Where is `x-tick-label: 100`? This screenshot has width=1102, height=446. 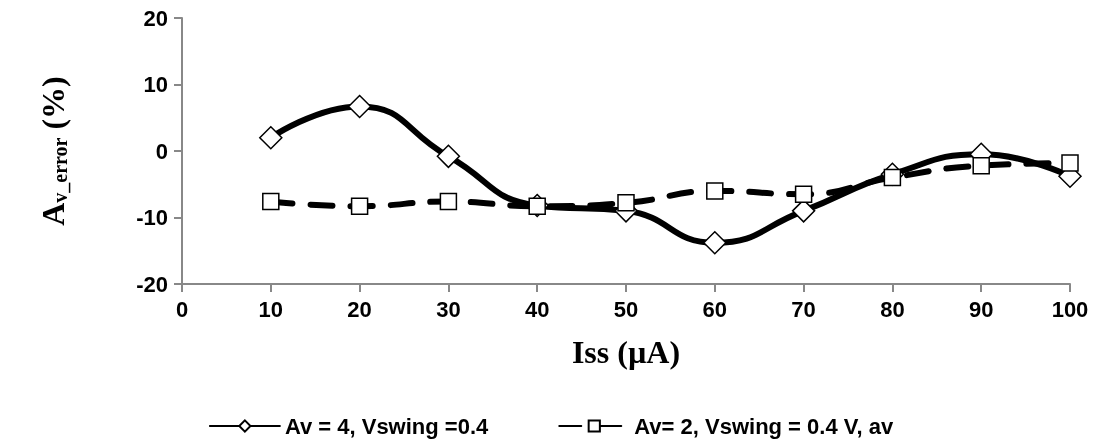
x-tick-label: 100 is located at coordinates (1070, 309).